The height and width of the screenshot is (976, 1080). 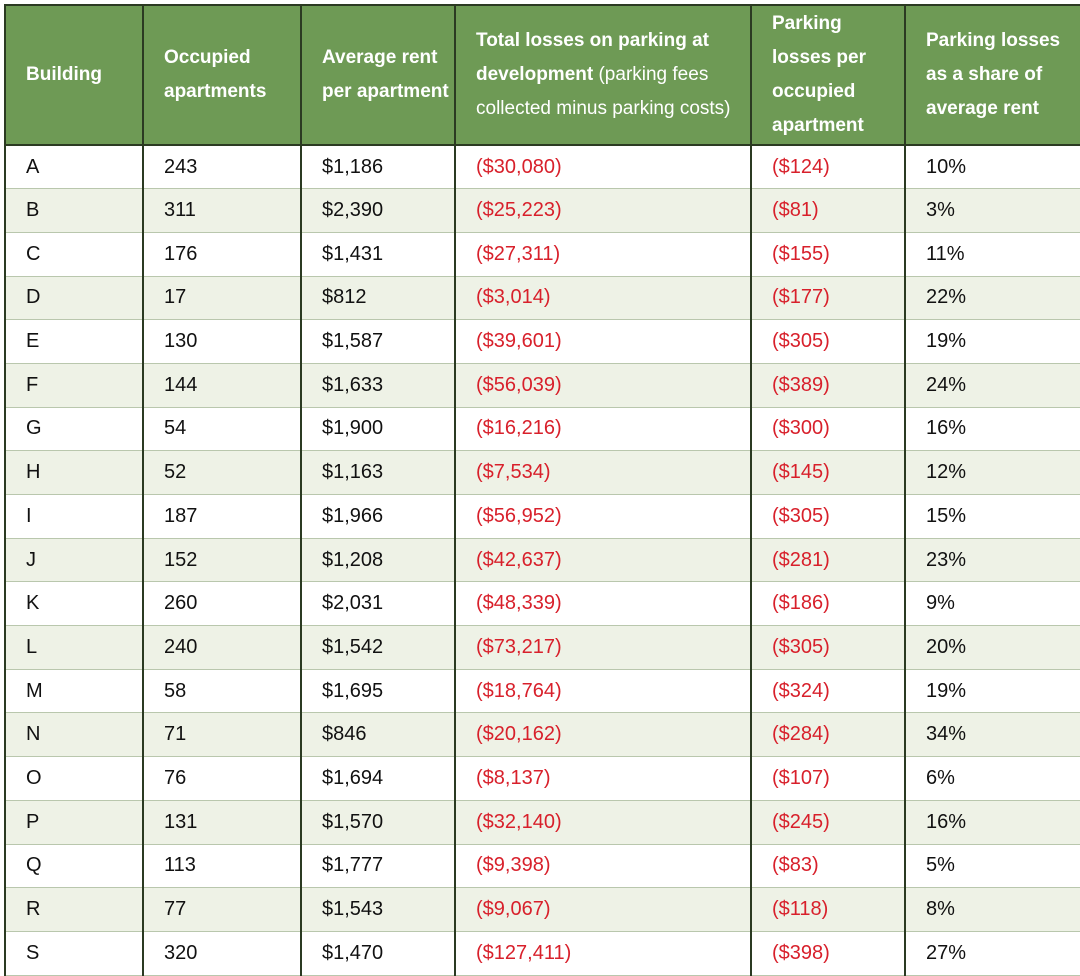 I want to click on table-row: H 52 $1,163 ($7,534) ($145) 12%, so click(x=542, y=472).